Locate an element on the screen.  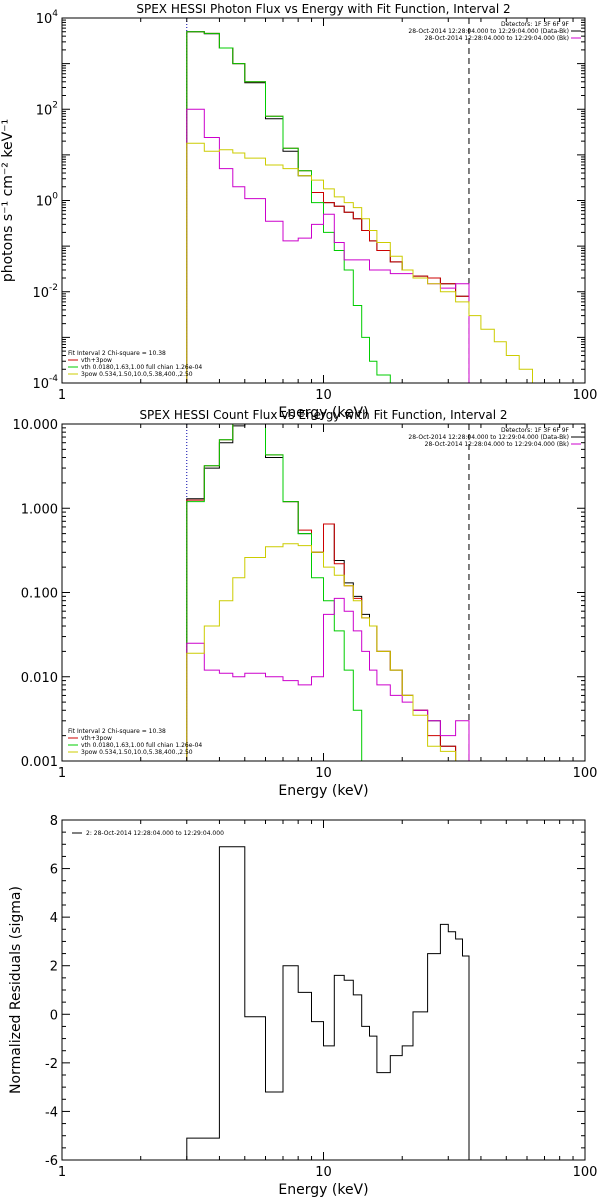
y-tick-label: 10⁻² is located at coordinates (45, 292).